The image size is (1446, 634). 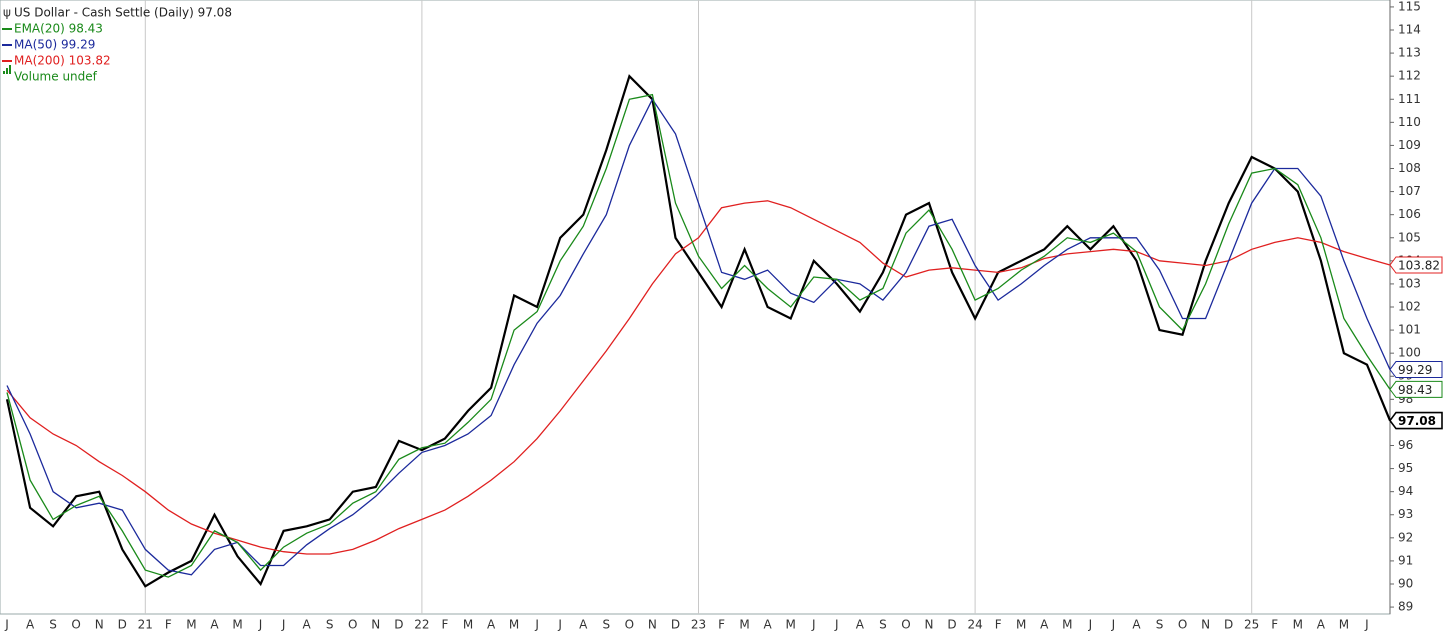 I want to click on value-tag-label: 97.08, so click(x=1417, y=421).